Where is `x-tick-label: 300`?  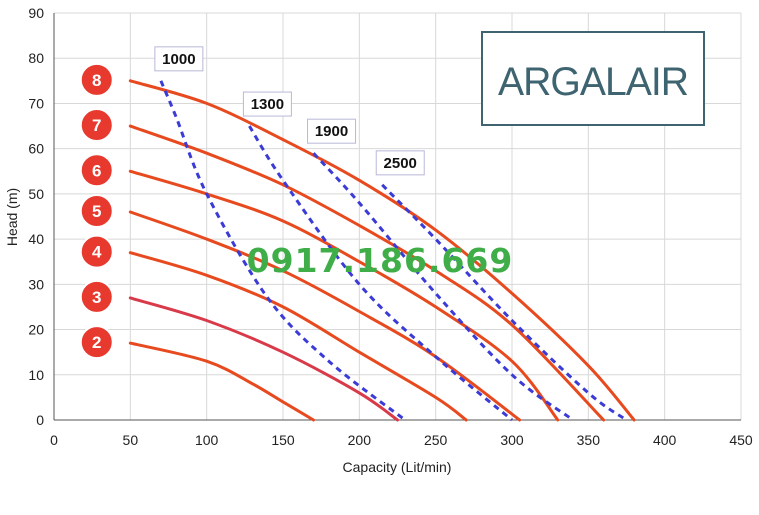 x-tick-label: 300 is located at coordinates (512, 440).